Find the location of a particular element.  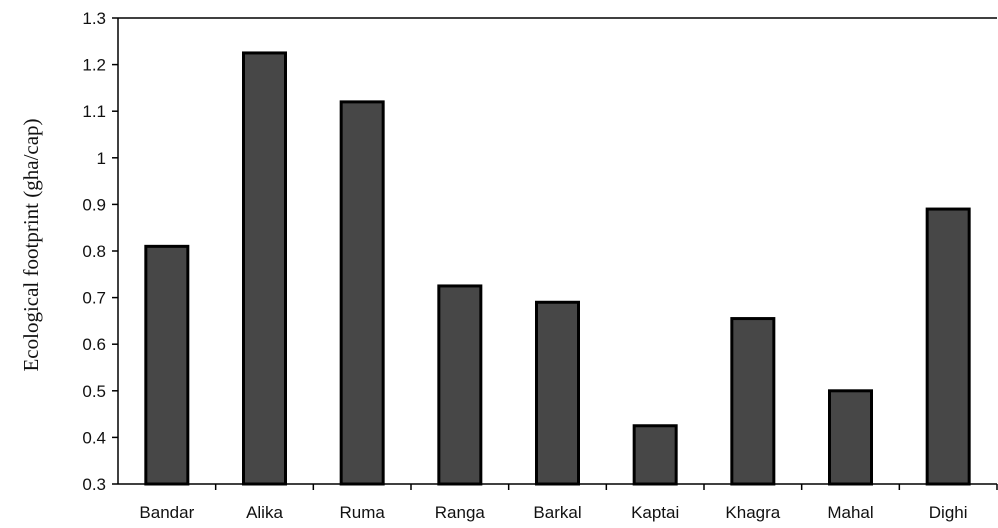

y-axis: 0.3 0.4 0.5 0.6 0.7 0.8 0.9 1 1.1 1.2 1.3 is located at coordinates (100, 251).